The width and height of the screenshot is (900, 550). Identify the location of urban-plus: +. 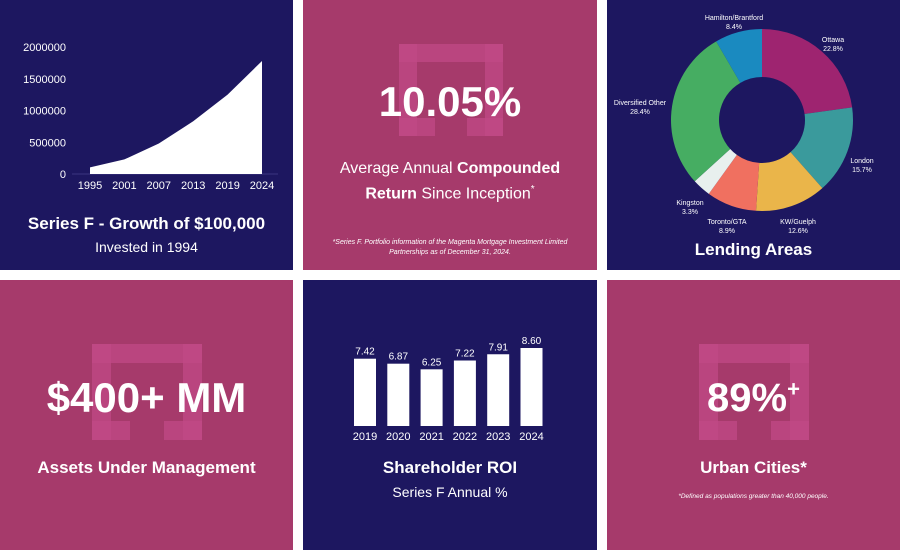
(793, 389).